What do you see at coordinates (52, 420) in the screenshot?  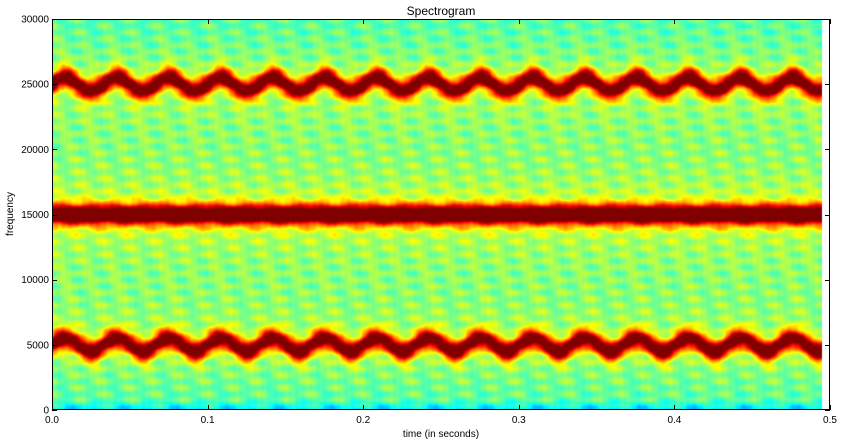 I see `x-tick-label: 0.0` at bounding box center [52, 420].